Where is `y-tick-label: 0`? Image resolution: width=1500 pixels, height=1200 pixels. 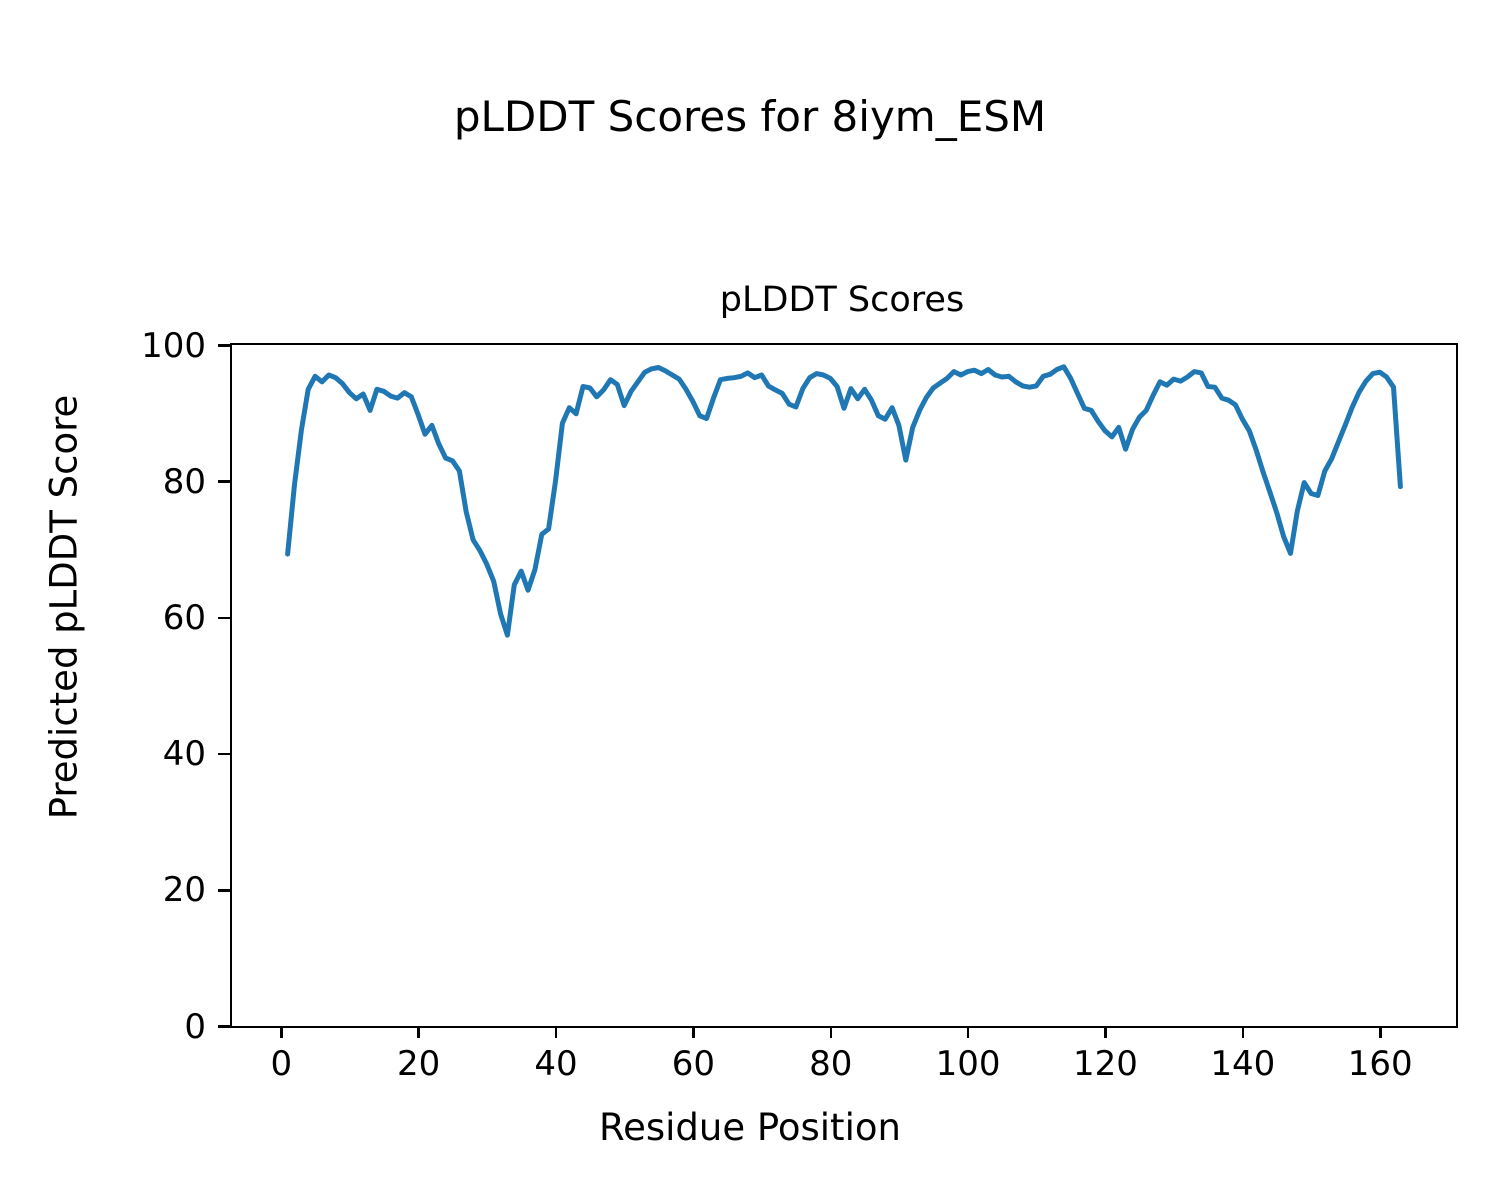 y-tick-label: 0 is located at coordinates (195, 1026).